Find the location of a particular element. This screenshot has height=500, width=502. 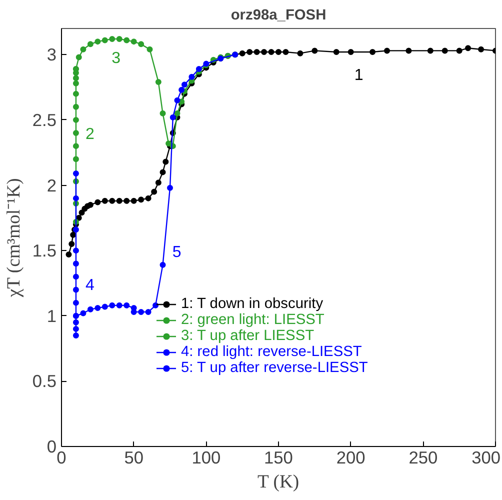

x-tick-label: 100 is located at coordinates (206, 458).